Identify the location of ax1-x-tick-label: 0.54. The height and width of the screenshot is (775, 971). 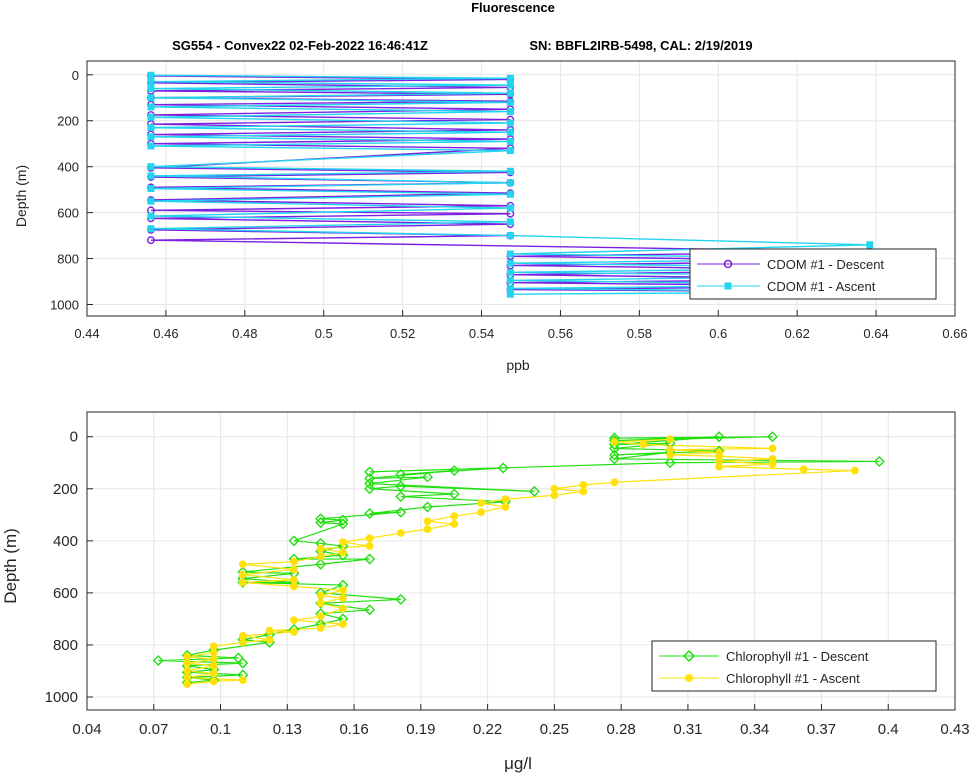
(481, 333).